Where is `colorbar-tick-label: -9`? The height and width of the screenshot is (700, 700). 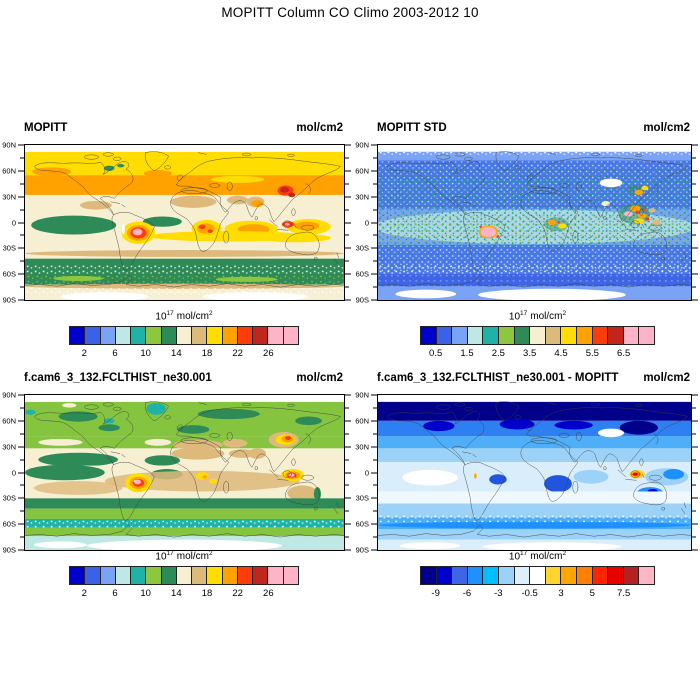 colorbar-tick-label: -9 is located at coordinates (435, 593).